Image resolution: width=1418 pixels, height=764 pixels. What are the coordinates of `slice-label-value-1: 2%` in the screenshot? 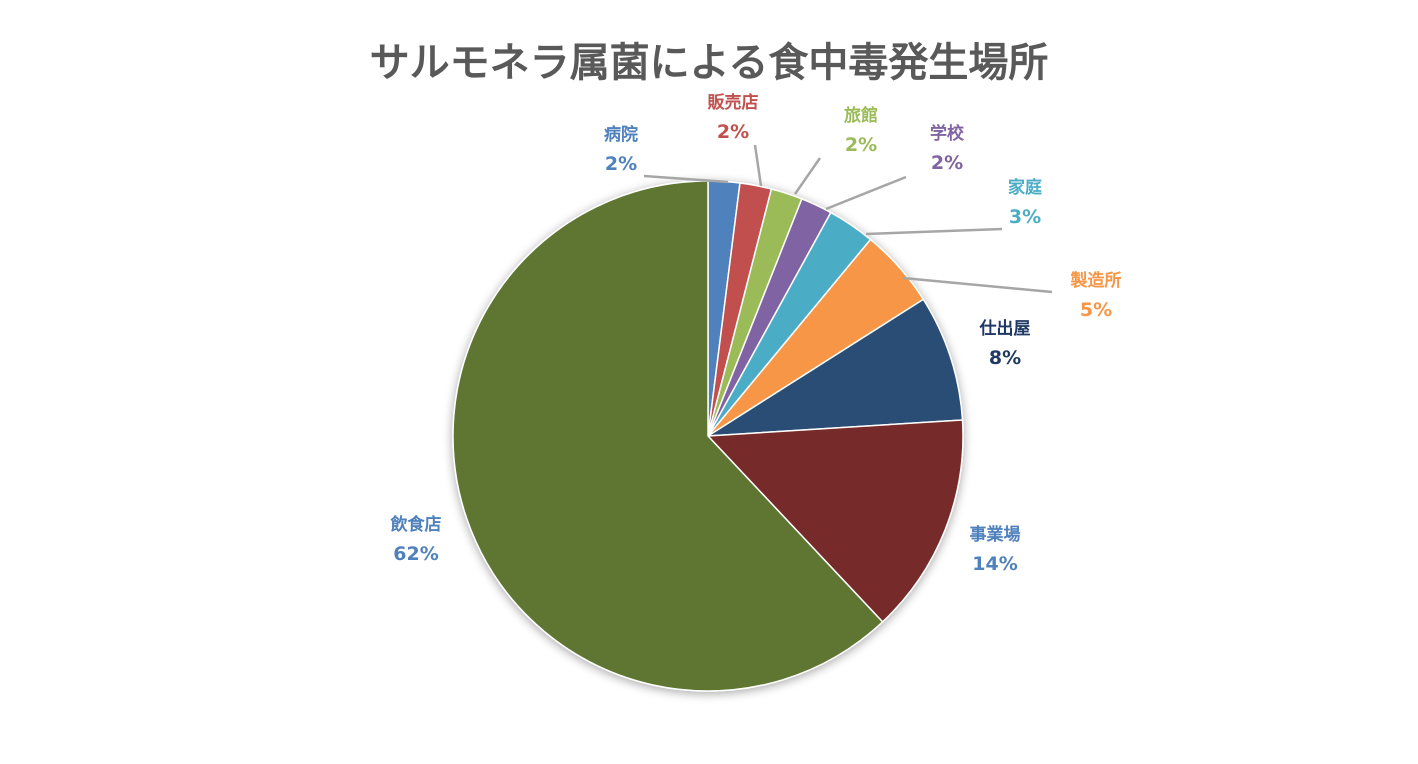 It's located at (621, 164).